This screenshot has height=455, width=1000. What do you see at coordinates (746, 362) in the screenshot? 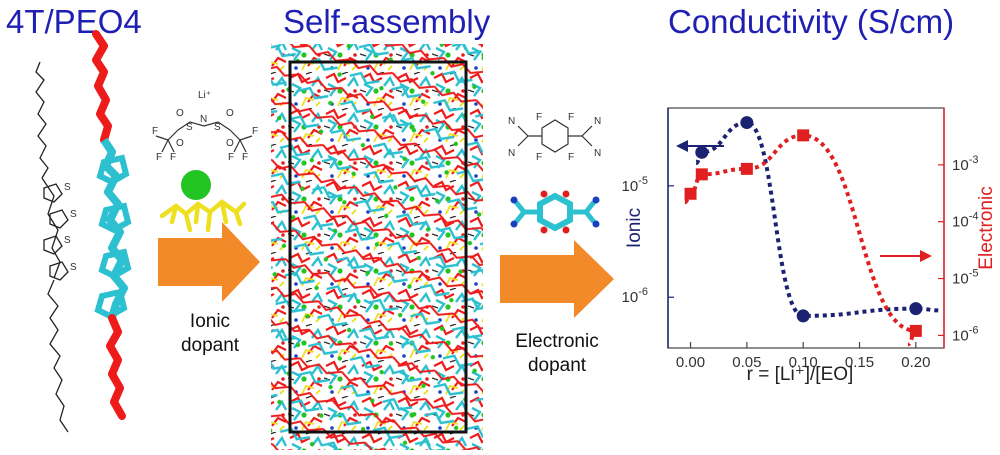
I see `x-tick-label: 0.05` at bounding box center [746, 362].